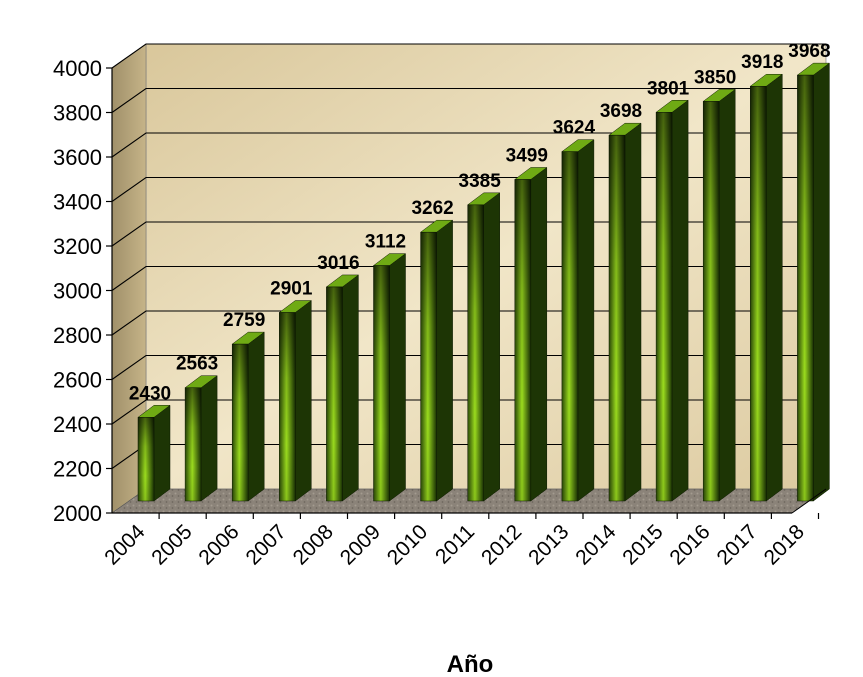 The image size is (863, 677). What do you see at coordinates (77, 335) in the screenshot?
I see `y-tick-label: 2800` at bounding box center [77, 335].